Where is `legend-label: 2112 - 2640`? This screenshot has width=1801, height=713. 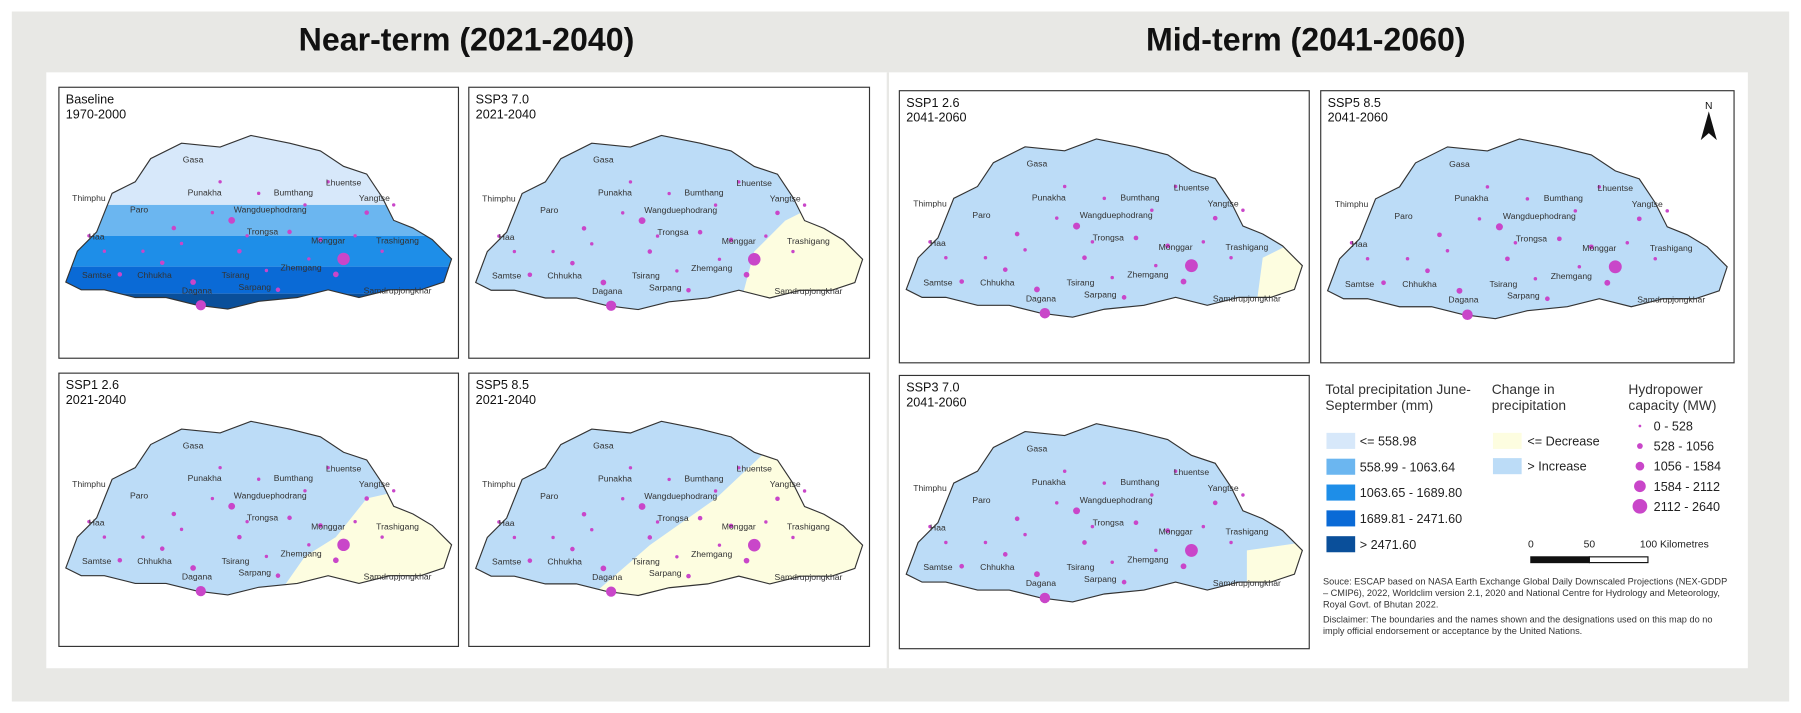
legend-label: 2112 - 2640 is located at coordinates (1687, 507).